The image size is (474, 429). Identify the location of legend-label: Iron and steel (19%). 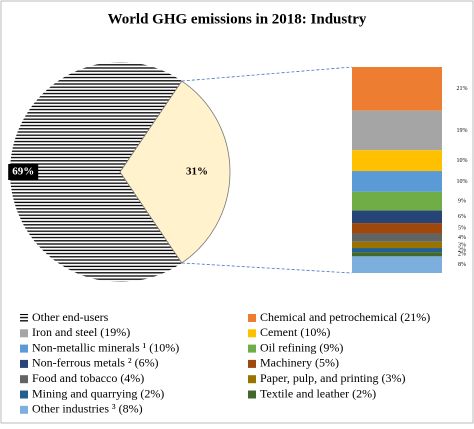
(81, 332).